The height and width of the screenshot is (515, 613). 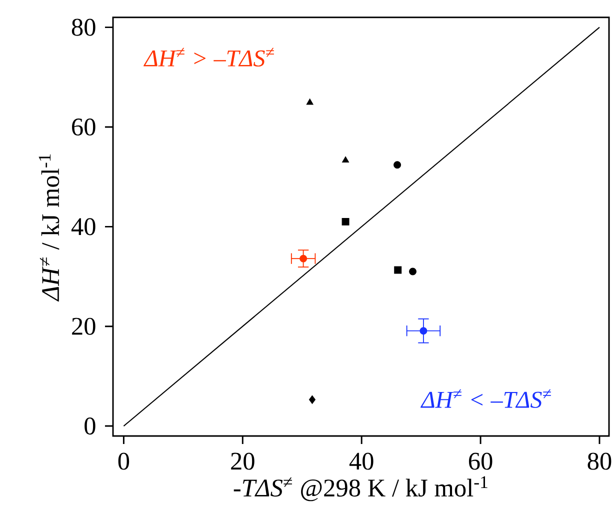 I want to click on y-tick-label: 80, so click(x=84, y=27).